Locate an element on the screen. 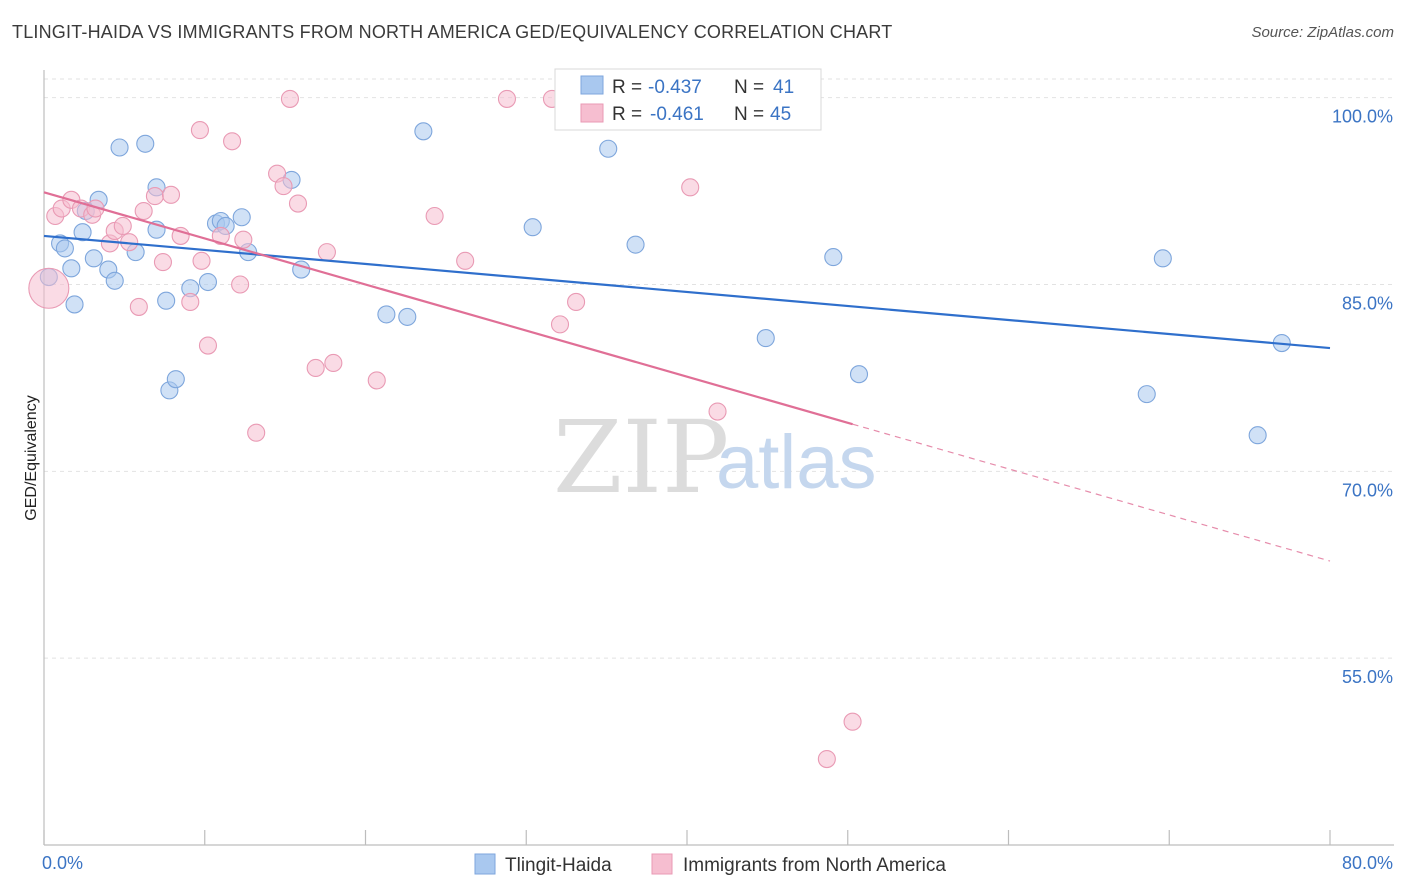  stats-r-label-2: R = is located at coordinates (627, 114).